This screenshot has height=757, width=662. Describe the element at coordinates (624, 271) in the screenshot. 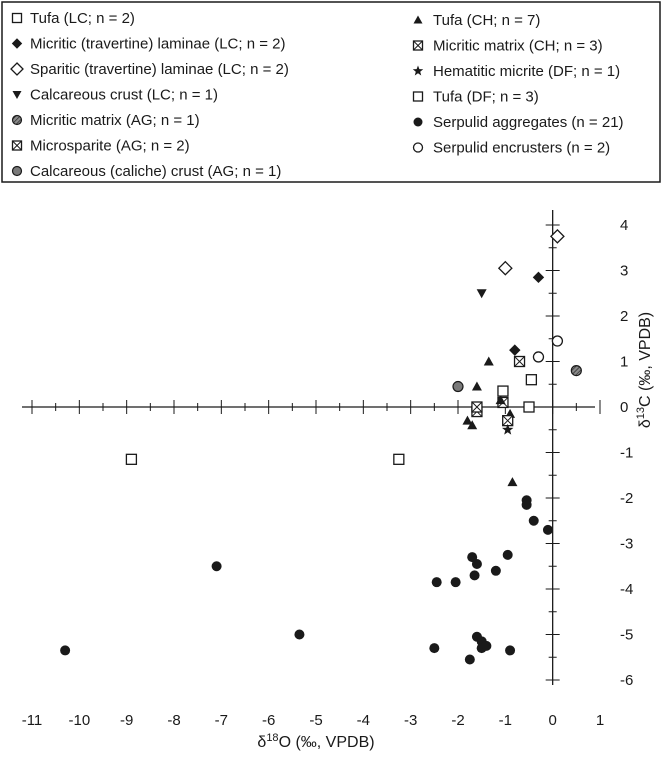

I see `y-tick-label: 3` at that location.